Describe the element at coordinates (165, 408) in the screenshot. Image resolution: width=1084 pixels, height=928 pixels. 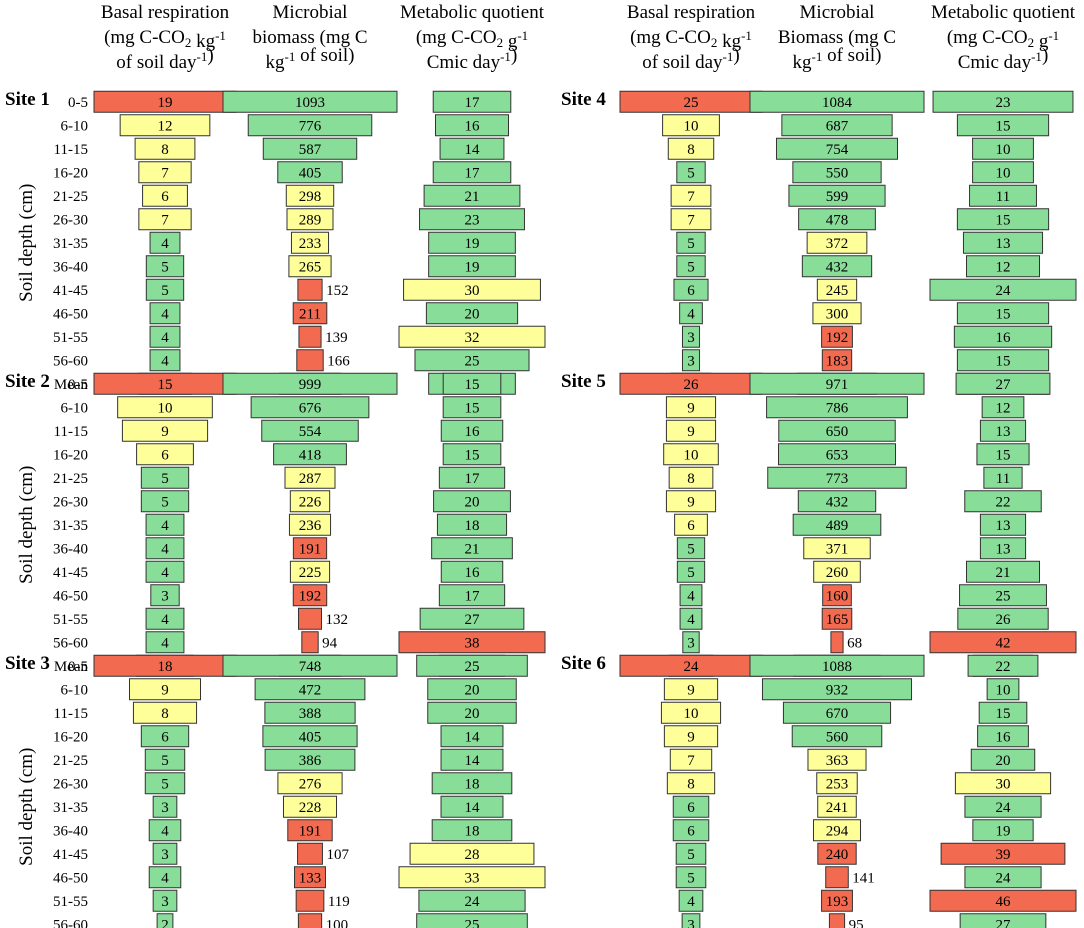
I see `value-label-site-2-basal-1: 10` at that location.